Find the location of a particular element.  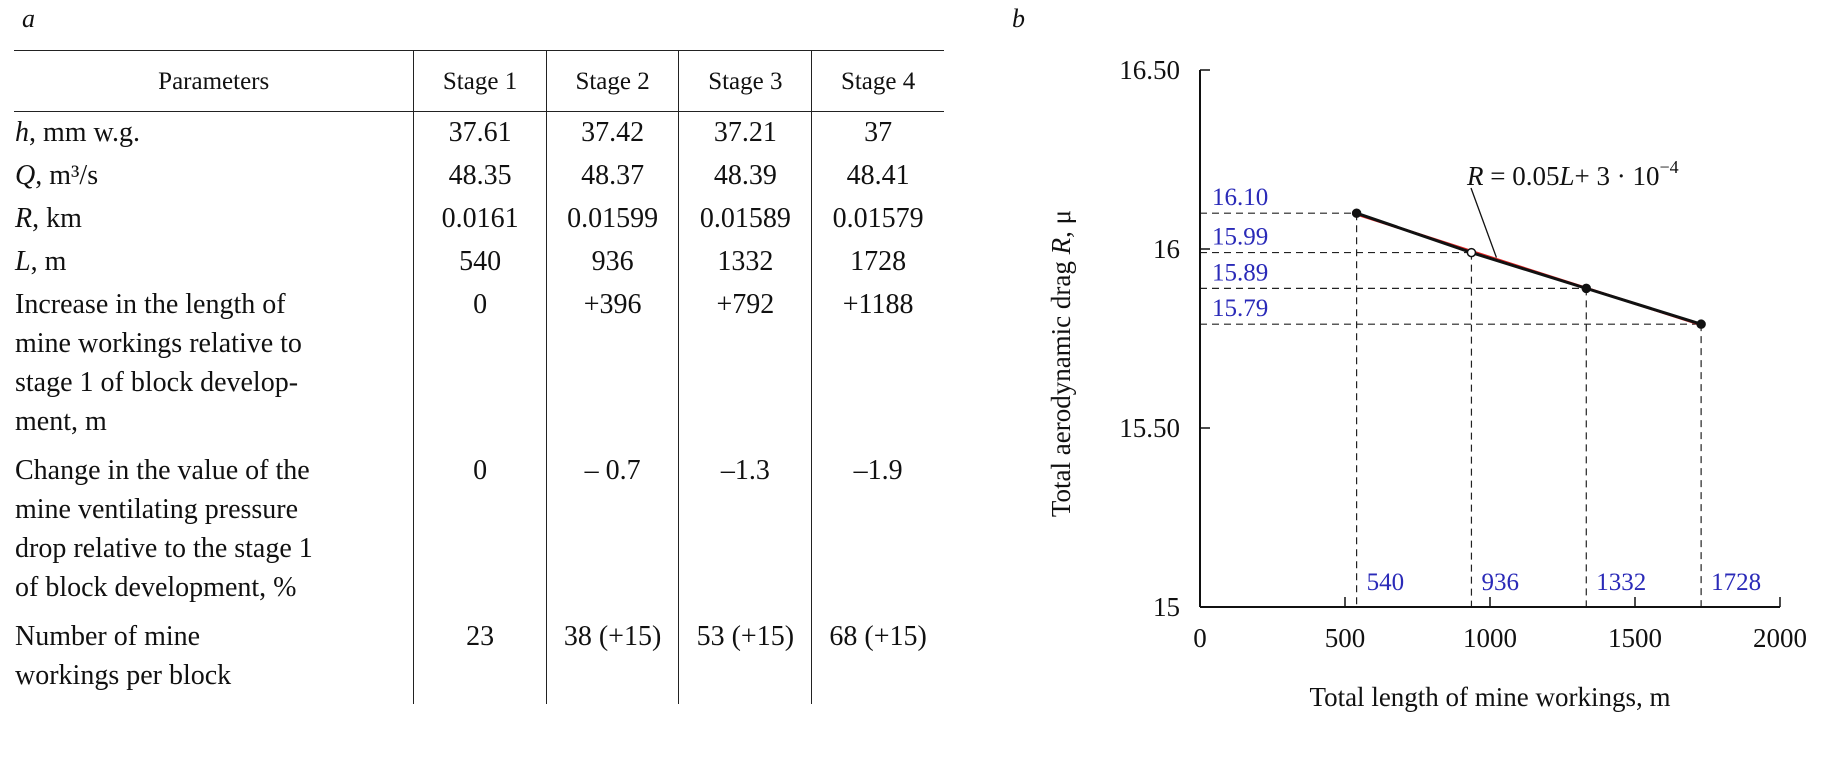

point-x-label: 1332 is located at coordinates (1621, 582).